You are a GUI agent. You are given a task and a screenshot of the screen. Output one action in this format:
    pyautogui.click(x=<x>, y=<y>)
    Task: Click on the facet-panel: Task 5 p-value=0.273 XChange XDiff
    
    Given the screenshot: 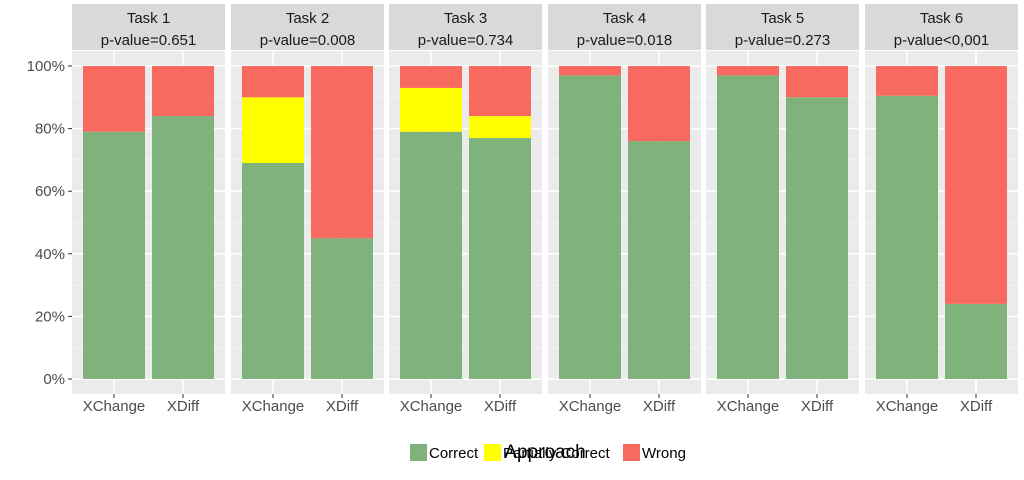 What is the action you would take?
    pyautogui.click(x=782, y=209)
    